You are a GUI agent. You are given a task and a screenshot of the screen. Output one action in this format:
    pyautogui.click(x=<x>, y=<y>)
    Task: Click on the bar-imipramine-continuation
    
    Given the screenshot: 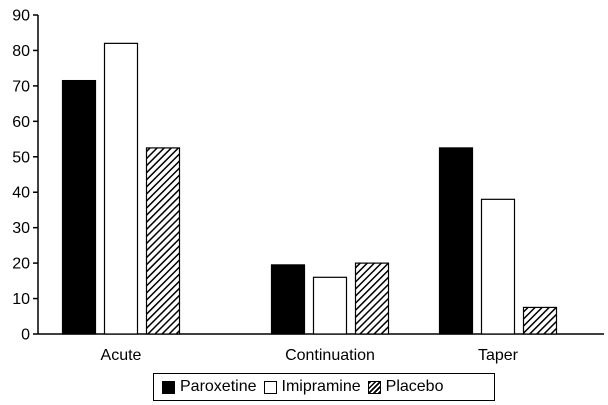 What is the action you would take?
    pyautogui.click(x=330, y=305)
    